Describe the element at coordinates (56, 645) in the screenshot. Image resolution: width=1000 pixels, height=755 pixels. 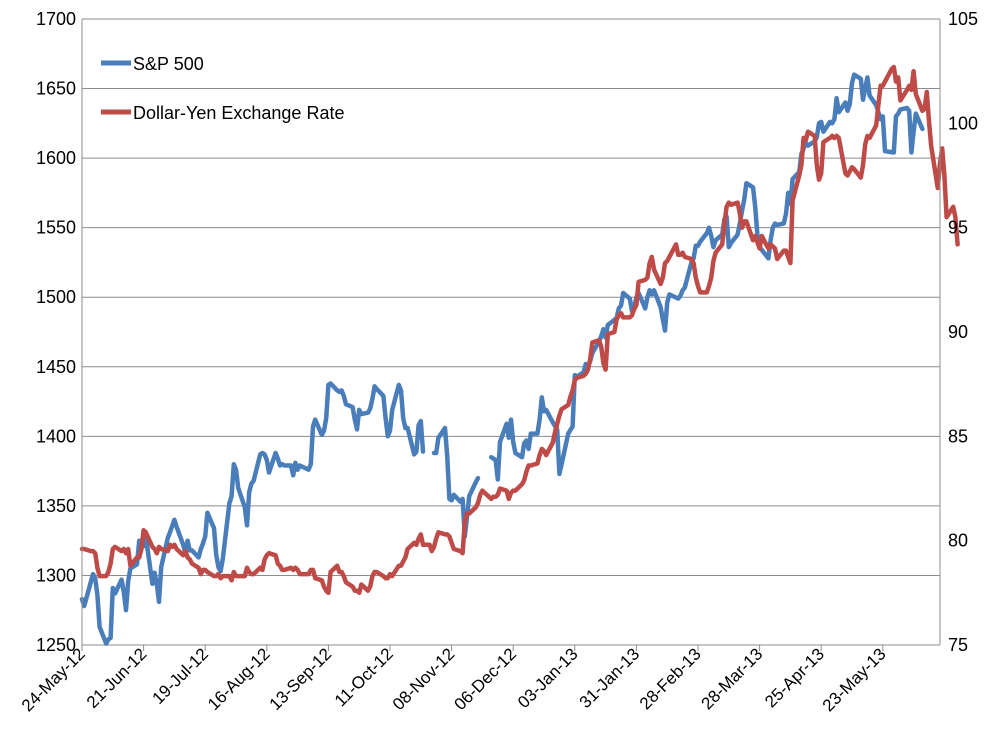
I see `y-left-tick-label: 1250` at that location.